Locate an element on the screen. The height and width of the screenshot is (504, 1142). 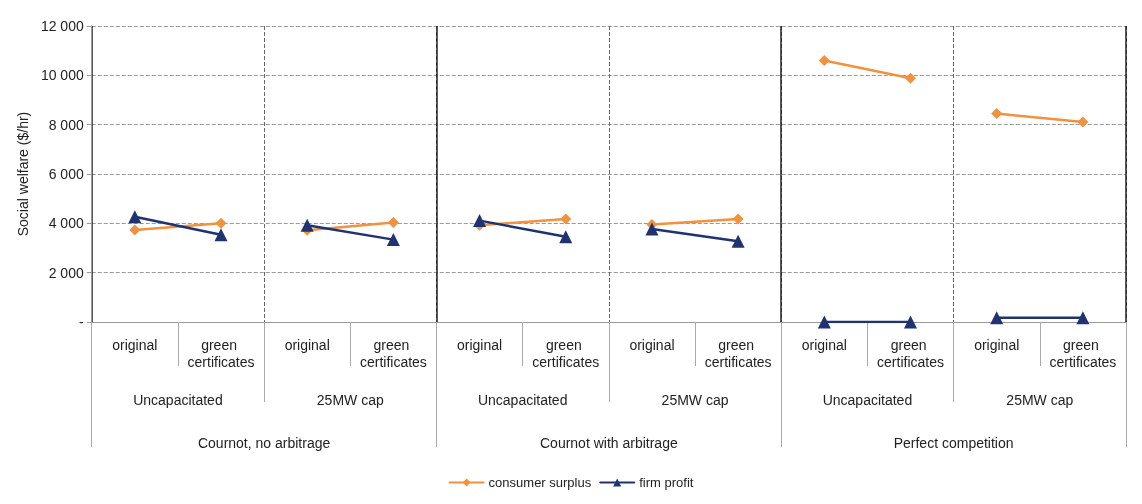
text: Cournot, no arbitrage is located at coordinates (264, 443).